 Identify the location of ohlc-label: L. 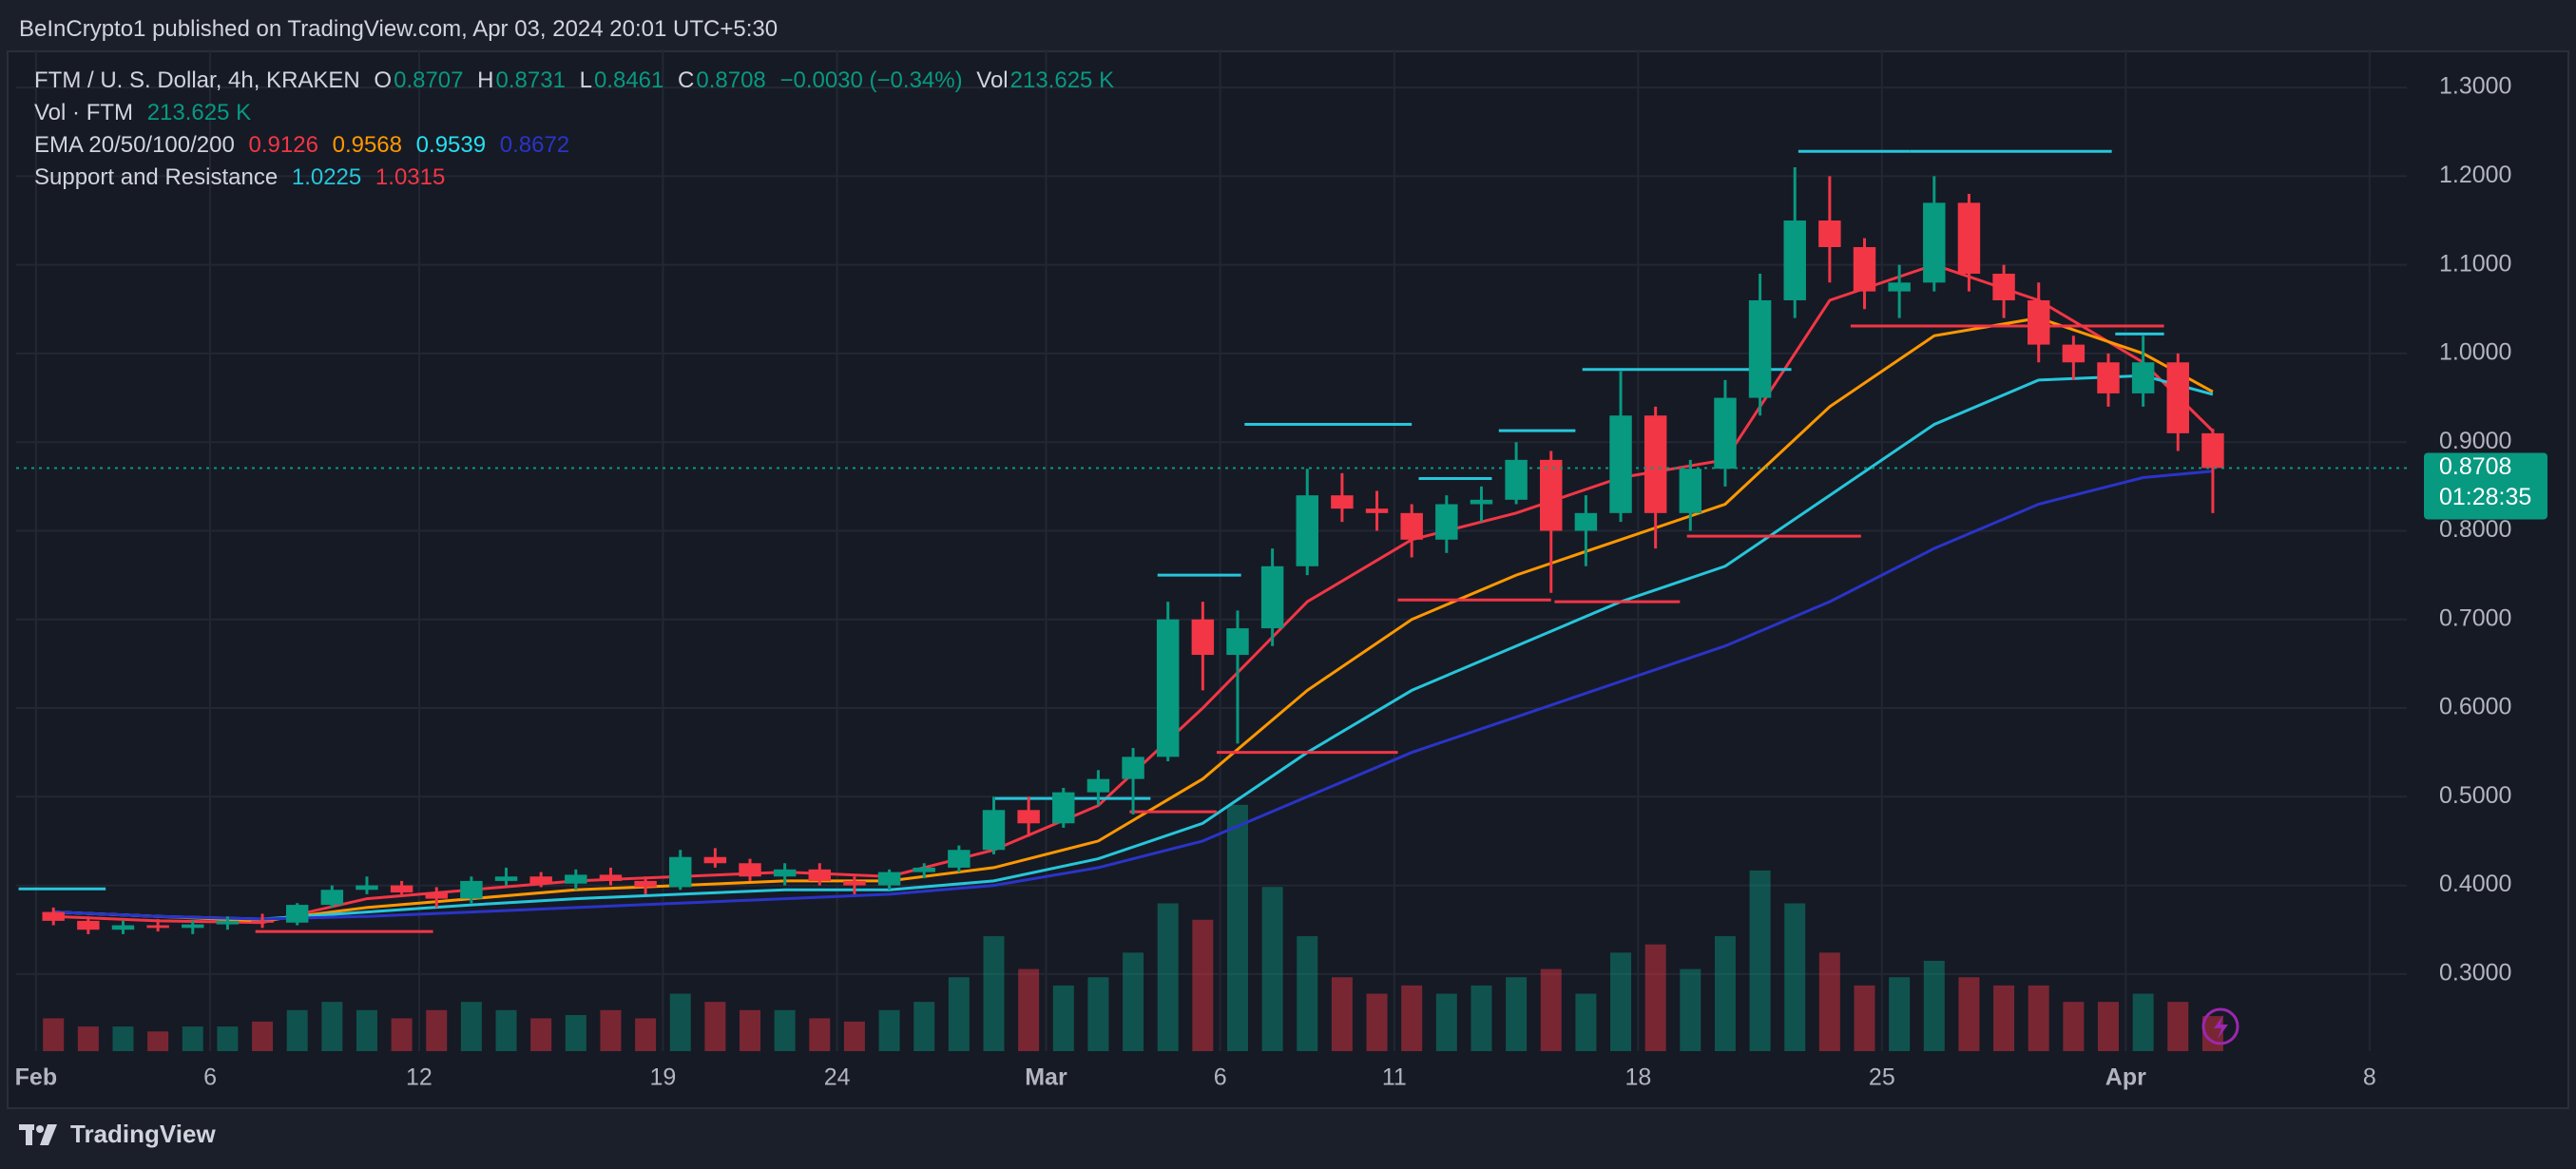
(585, 80).